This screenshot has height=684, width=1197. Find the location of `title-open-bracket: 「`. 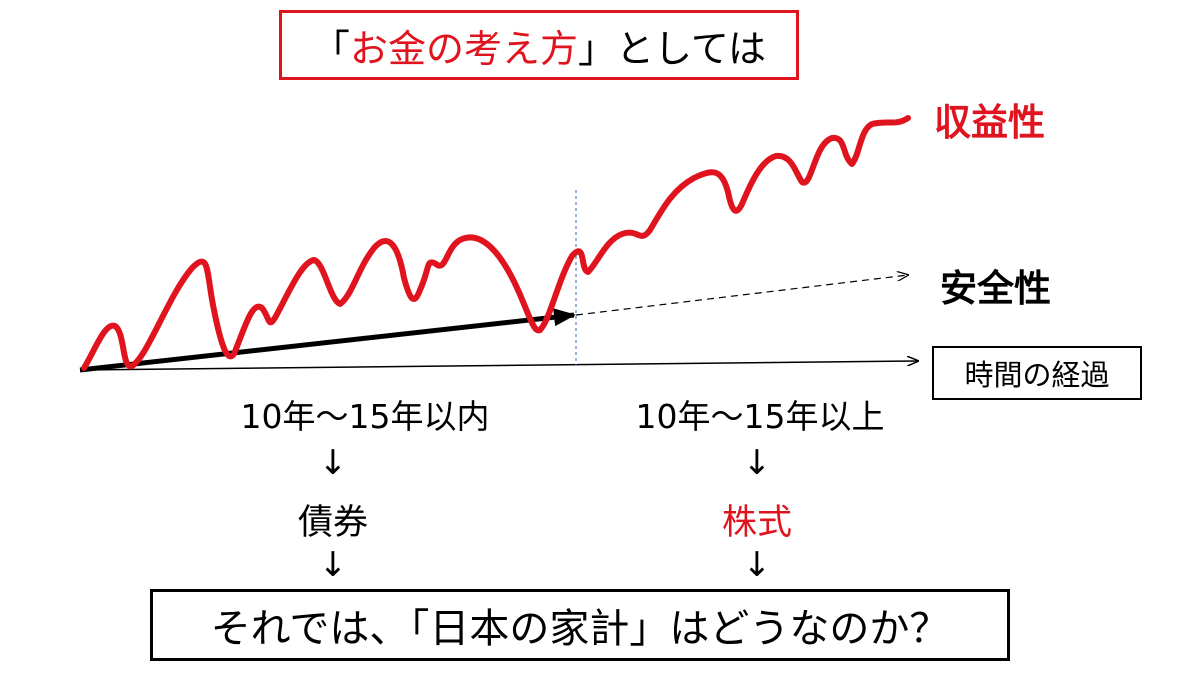

title-open-bracket: 「 is located at coordinates (330, 48).